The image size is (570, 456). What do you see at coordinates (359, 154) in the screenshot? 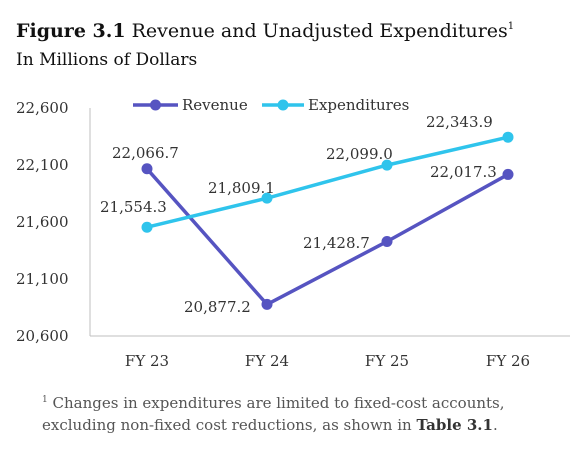
I see `expenditures-data-label: 22,099.0` at bounding box center [359, 154].